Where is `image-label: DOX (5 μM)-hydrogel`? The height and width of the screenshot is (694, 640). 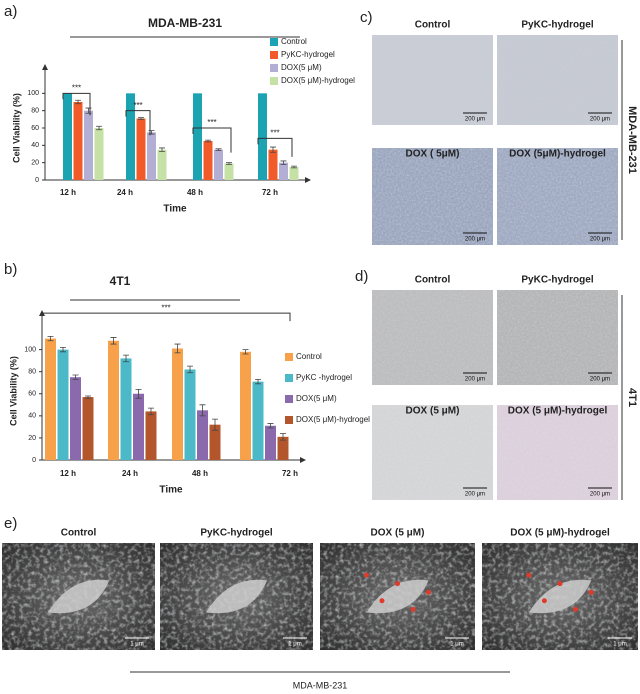
image-label: DOX (5 μM)-hydrogel is located at coordinates (560, 533).